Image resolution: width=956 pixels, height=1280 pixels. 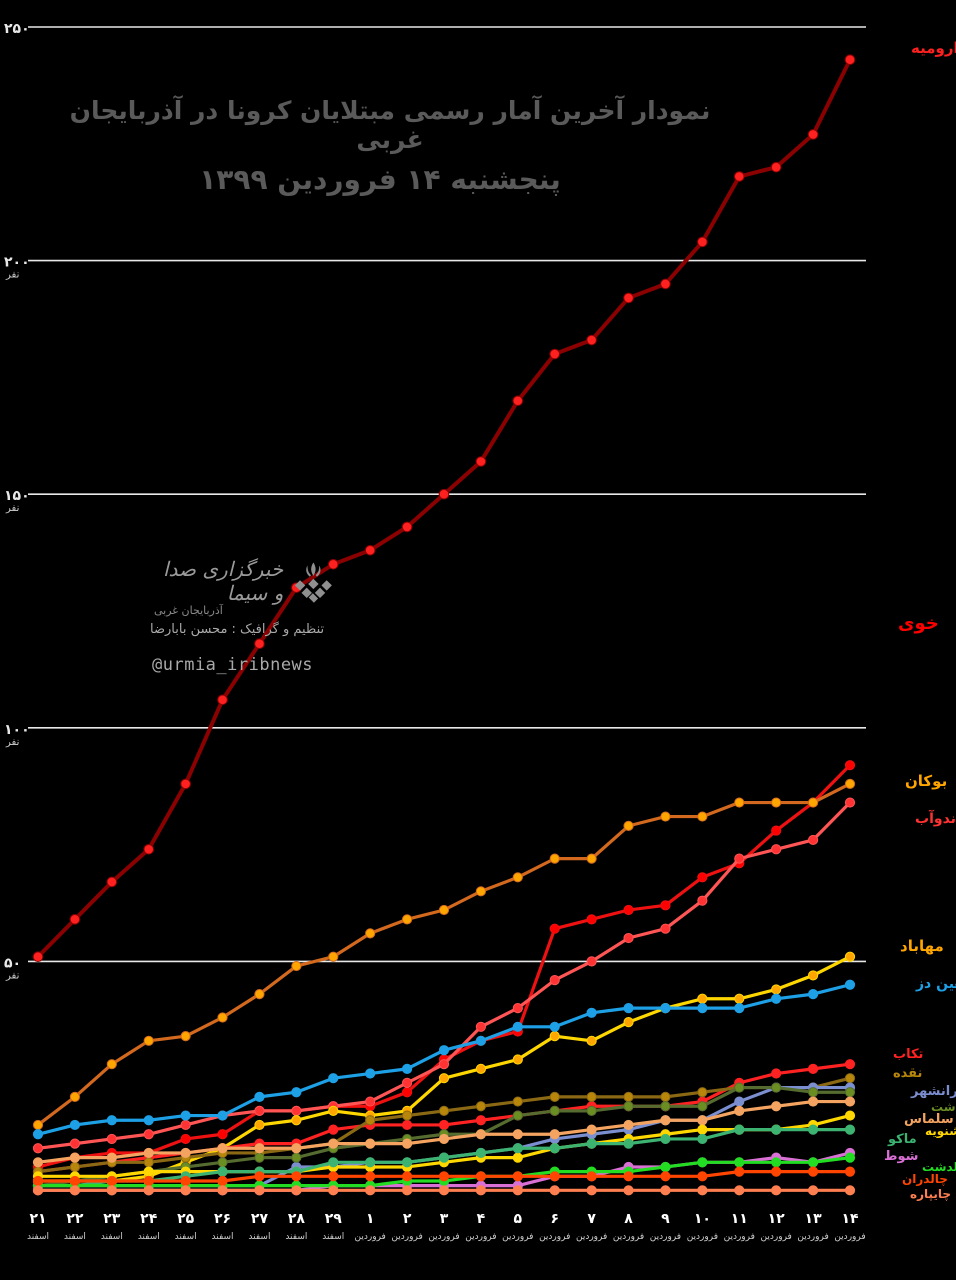 I want to click on x-tick-day: ۱۴, so click(x=850, y=1219).